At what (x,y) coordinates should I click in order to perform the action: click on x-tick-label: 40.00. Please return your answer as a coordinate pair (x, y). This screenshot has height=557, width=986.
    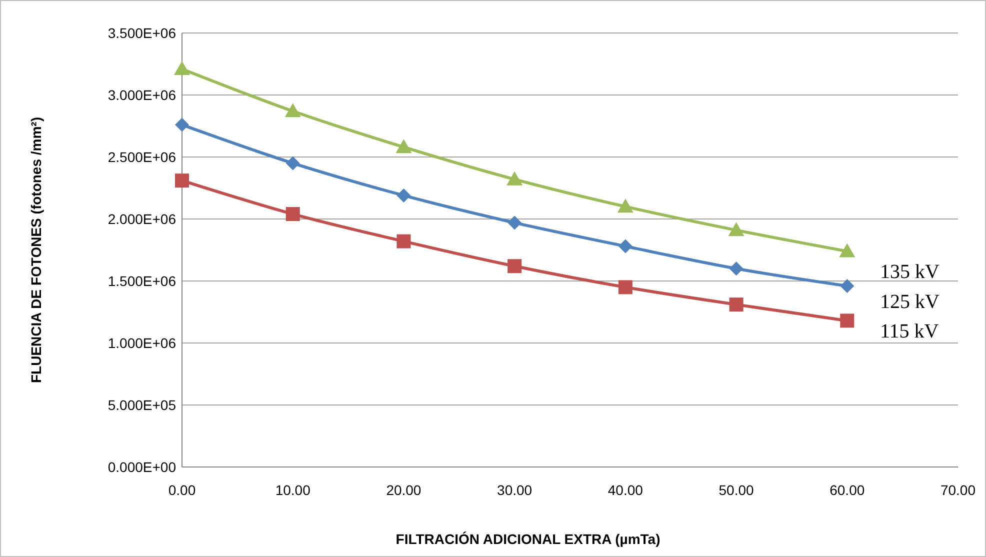
    Looking at the image, I should click on (626, 490).